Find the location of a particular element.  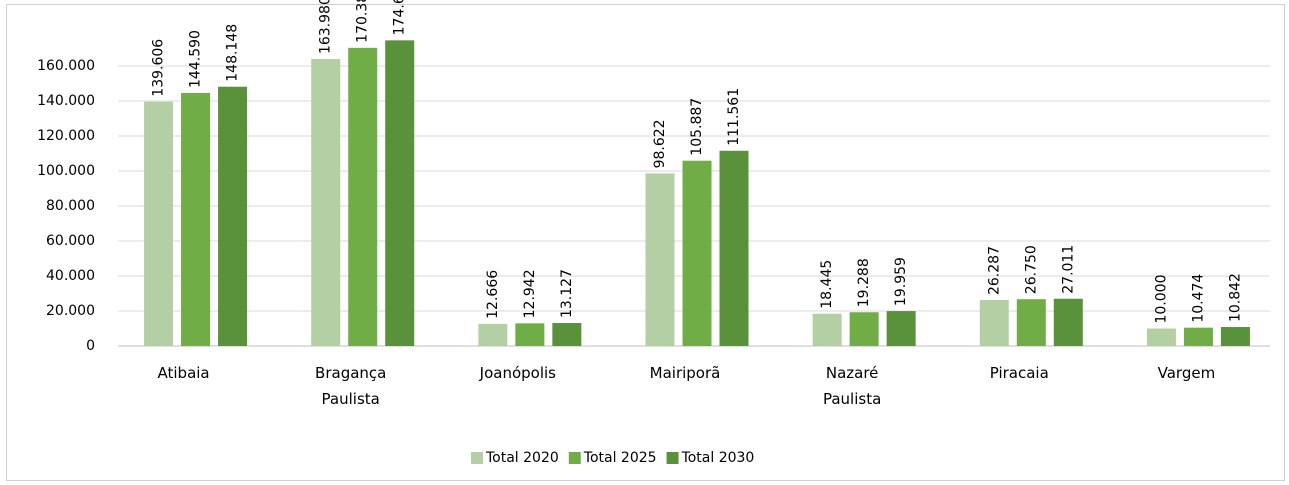

legend-label: Total 2025 is located at coordinates (620, 458).